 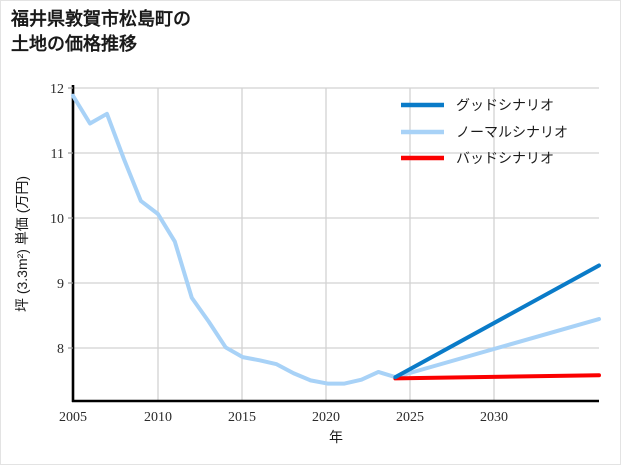 I want to click on title-line-1: 福井県敦賀市松島町の, so click(x=101, y=19).